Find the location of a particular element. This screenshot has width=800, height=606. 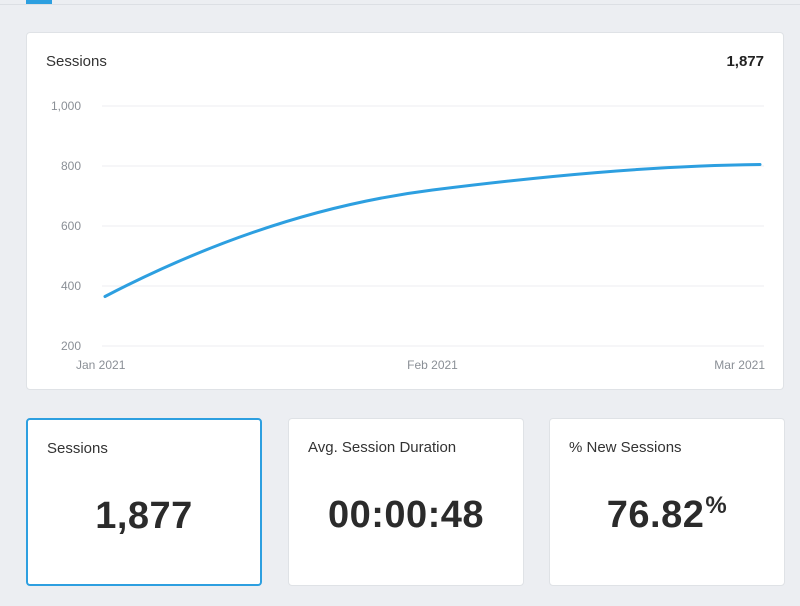

stat-label: % New Sessions is located at coordinates (625, 447).